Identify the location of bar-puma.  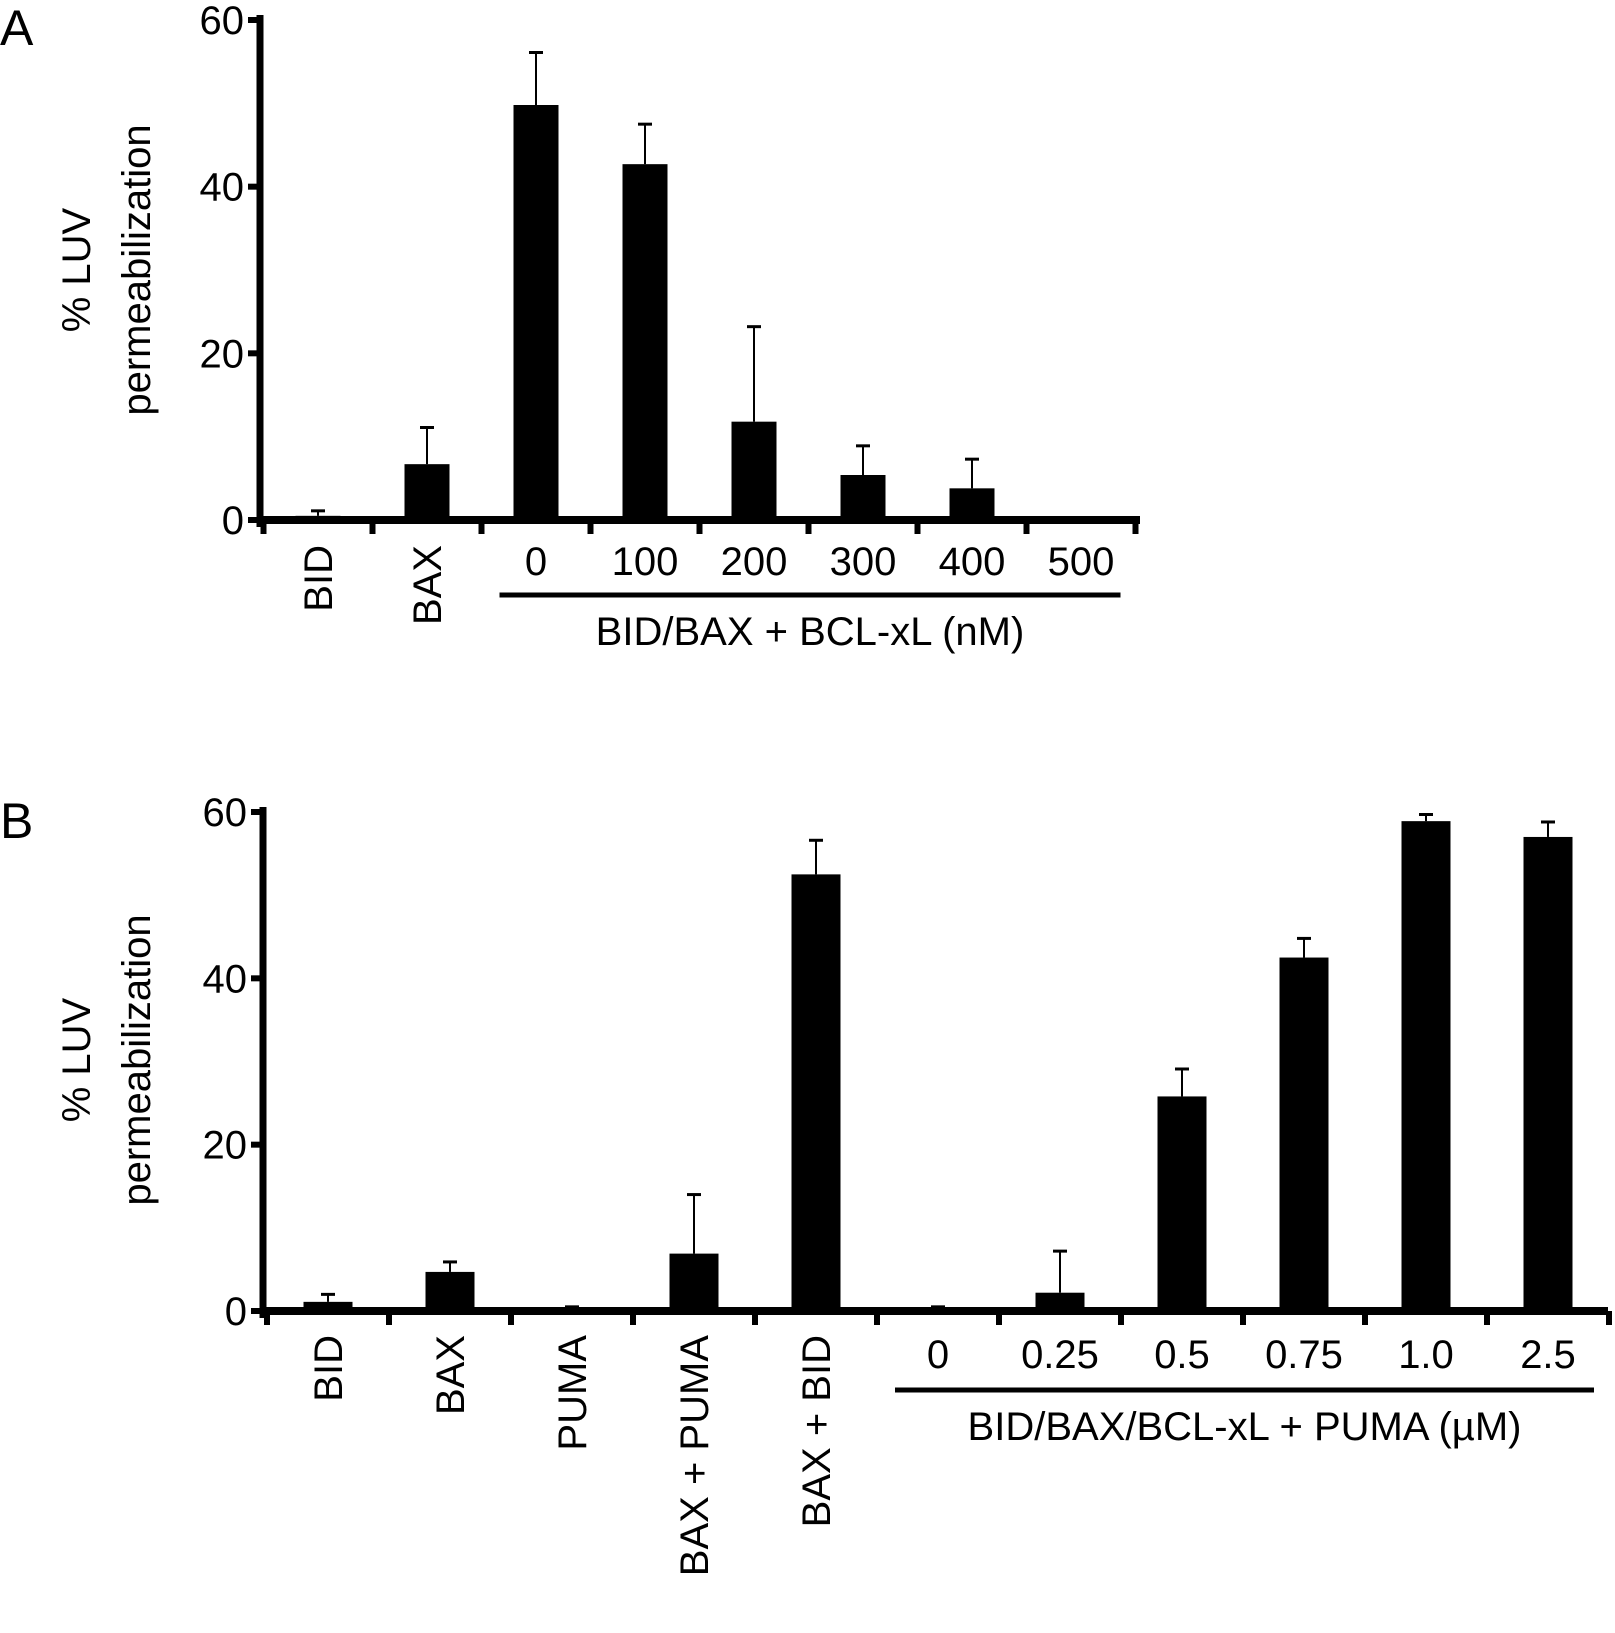
(572, 1309).